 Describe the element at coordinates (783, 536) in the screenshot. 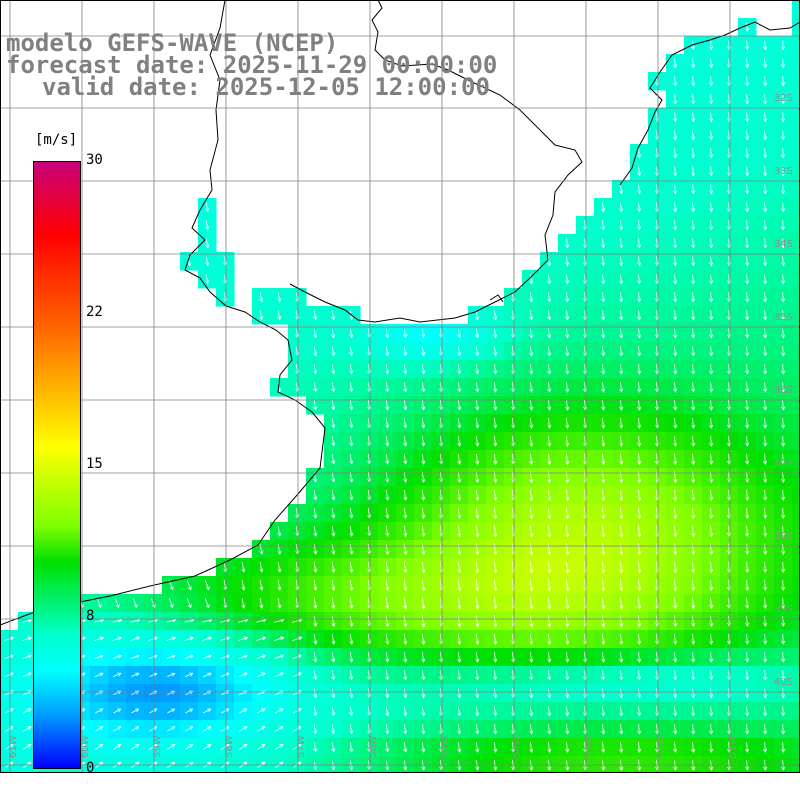

I see `lat-label: 38S` at that location.